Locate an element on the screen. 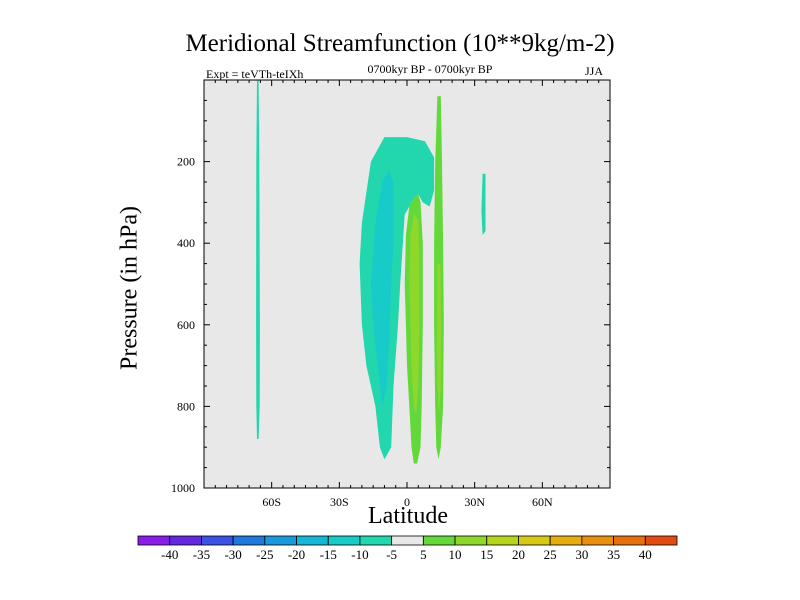 The height and width of the screenshot is (600, 800). colorbar-label: 40 is located at coordinates (645, 554).